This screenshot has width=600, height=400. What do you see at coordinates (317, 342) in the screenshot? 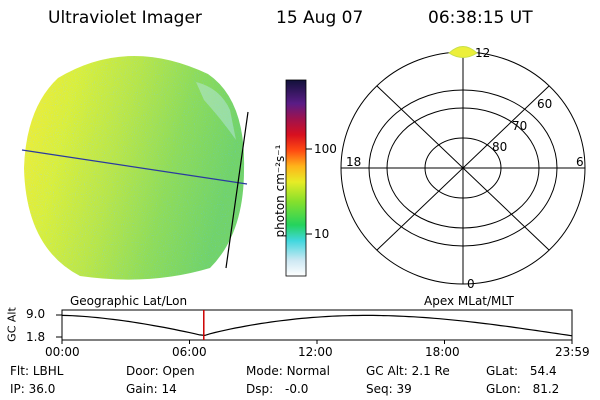
I see `timeline-x-ticks` at bounding box center [317, 342].